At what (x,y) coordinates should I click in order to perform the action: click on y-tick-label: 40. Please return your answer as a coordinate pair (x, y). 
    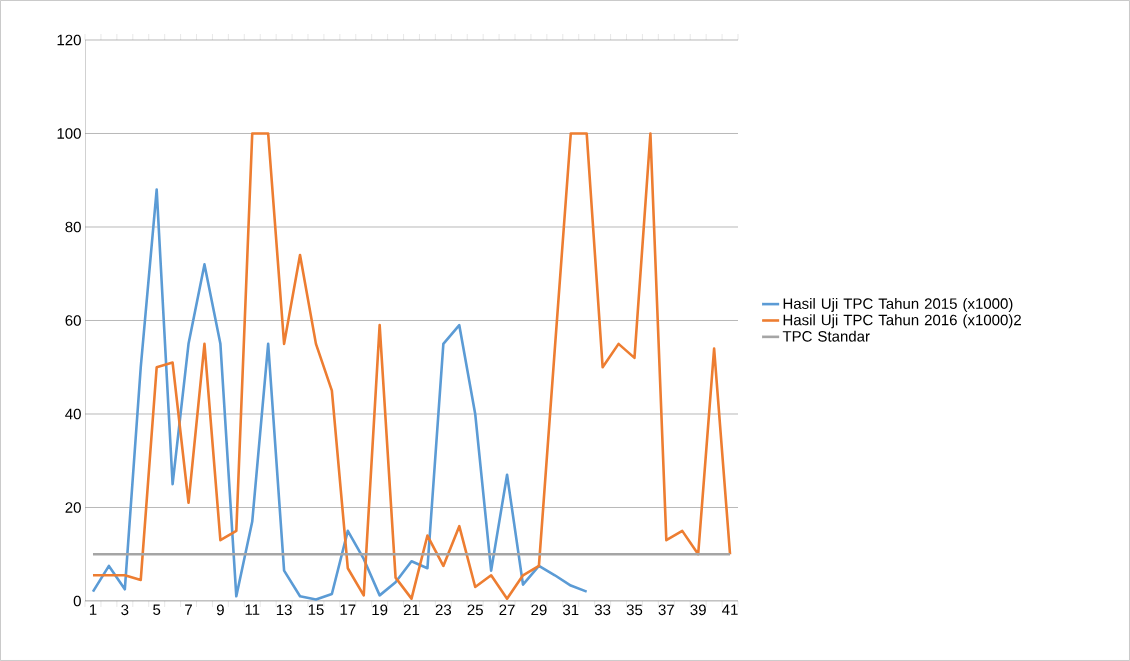
    Looking at the image, I should click on (73, 414).